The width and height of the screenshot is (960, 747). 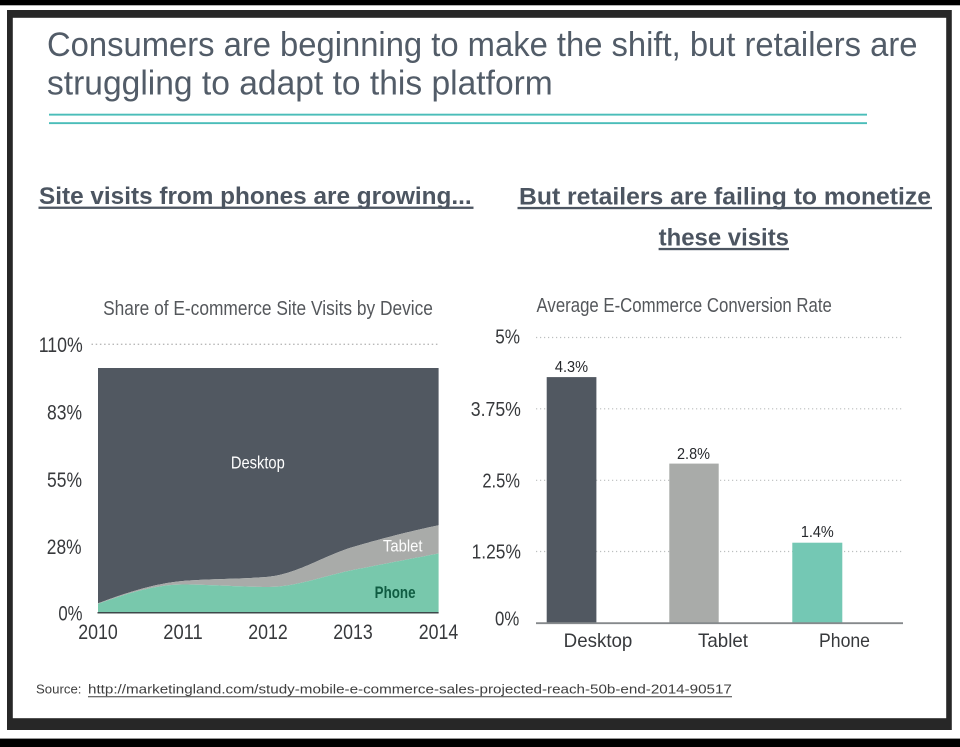 What do you see at coordinates (300, 83) in the screenshot?
I see `svg-text:struggling to adapt to this pl: struggling to adapt to this platform` at bounding box center [300, 83].